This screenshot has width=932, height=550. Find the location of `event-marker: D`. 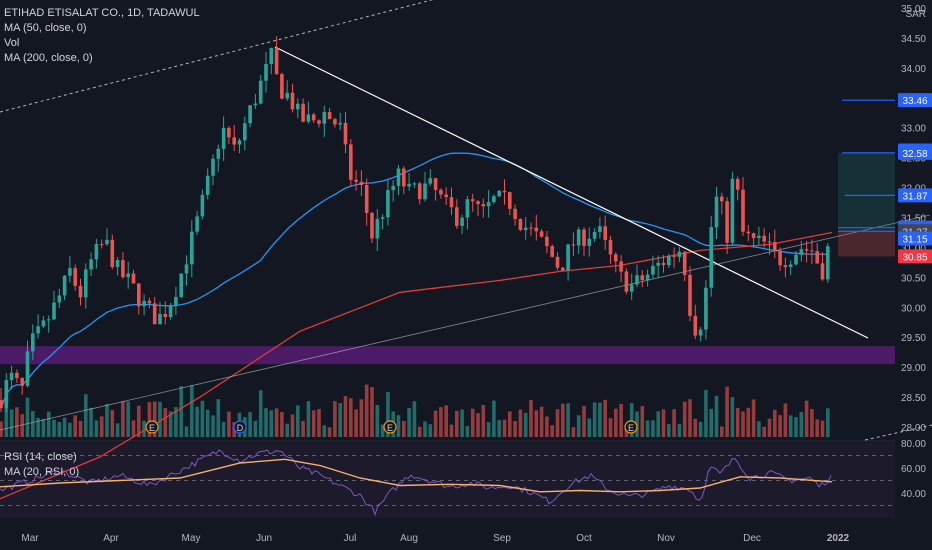

event-marker: D is located at coordinates (240, 427).